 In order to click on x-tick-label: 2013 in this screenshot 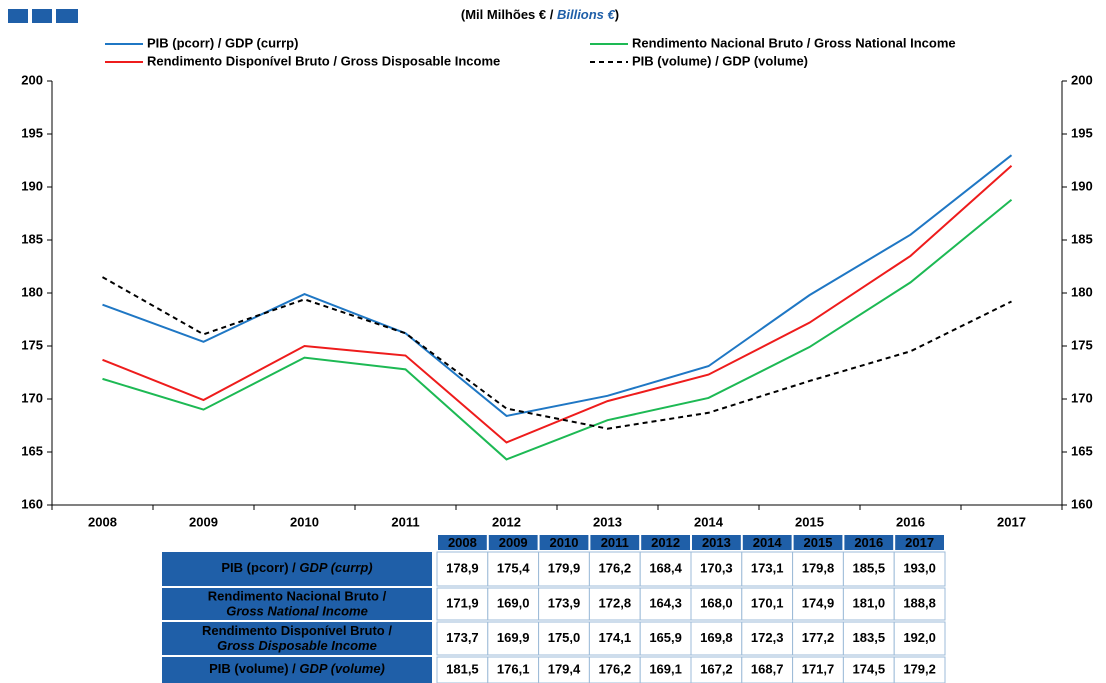, I will do `click(607, 521)`.